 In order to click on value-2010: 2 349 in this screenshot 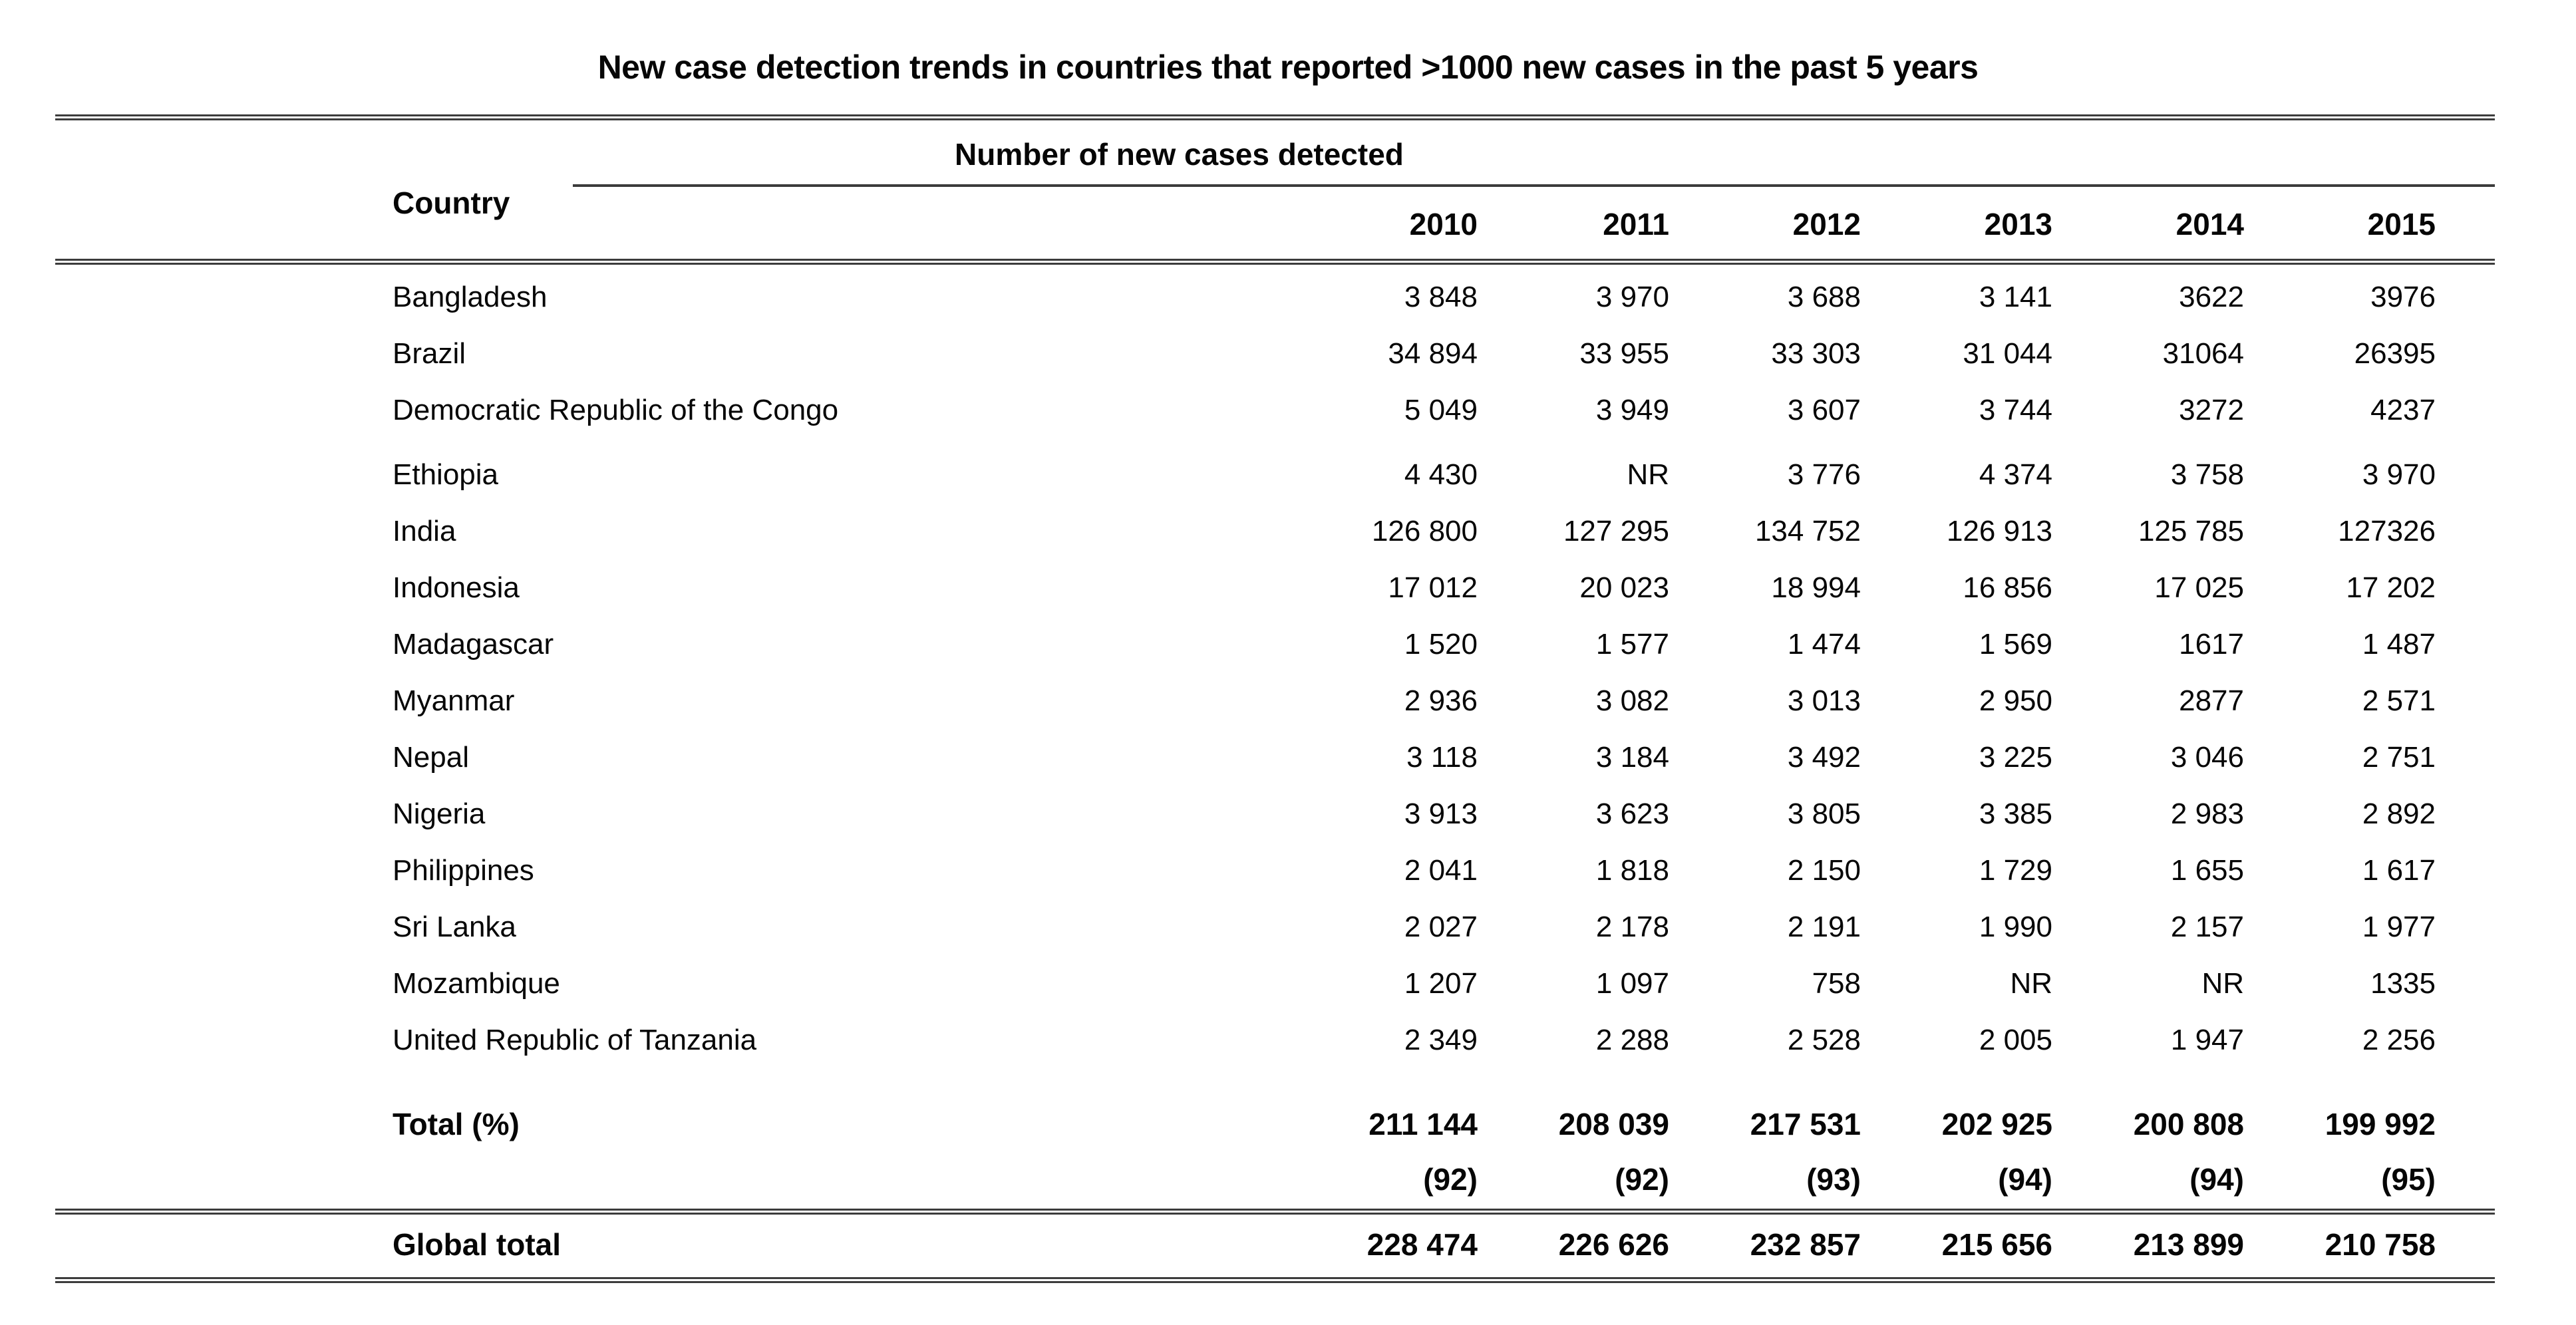, I will do `click(1441, 1040)`.